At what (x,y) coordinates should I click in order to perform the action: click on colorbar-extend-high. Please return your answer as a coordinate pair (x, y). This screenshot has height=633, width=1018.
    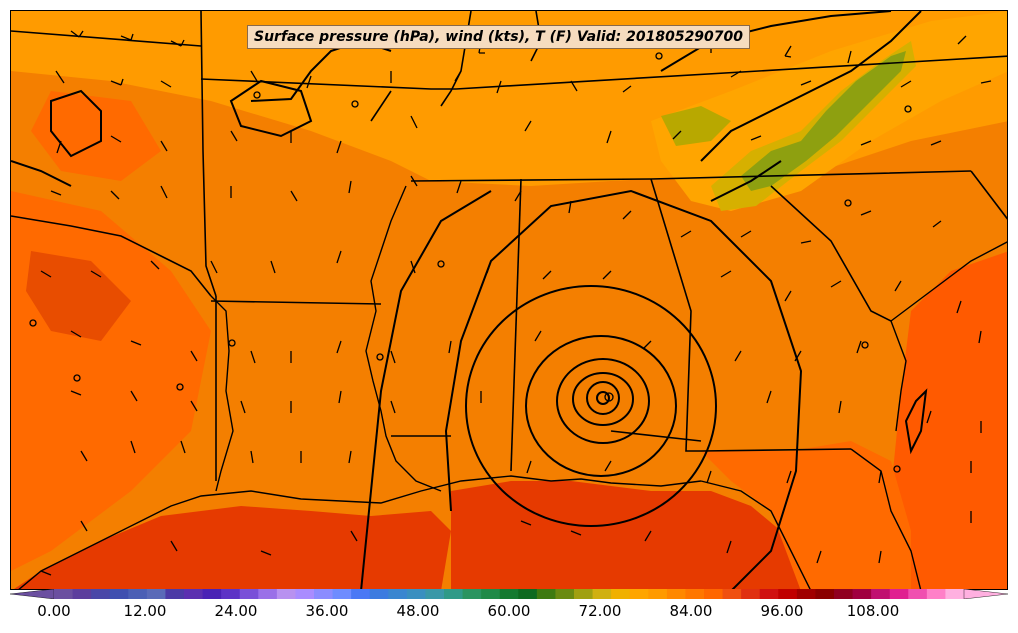
    Looking at the image, I should click on (985, 594).